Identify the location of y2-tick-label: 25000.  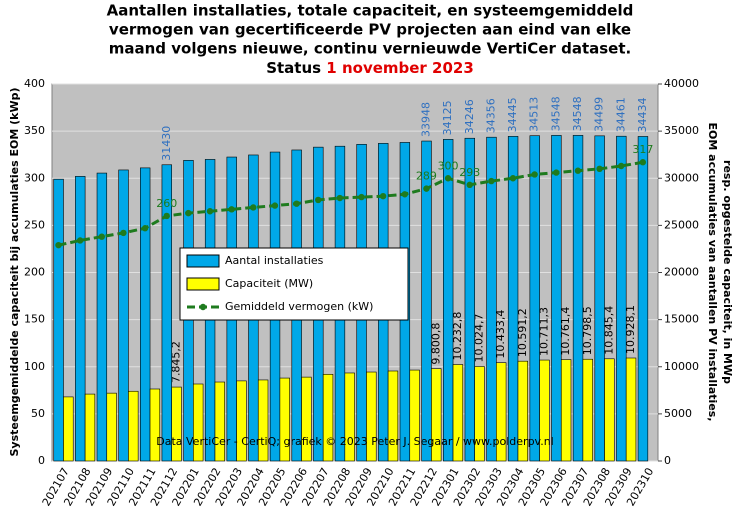
(681, 224).